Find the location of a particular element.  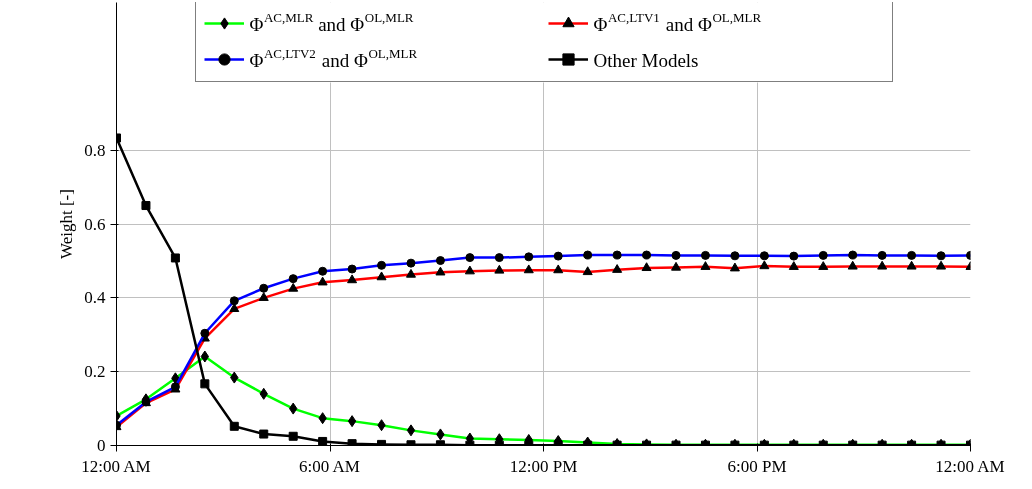

y-tick-label: 0 is located at coordinates (101, 445).